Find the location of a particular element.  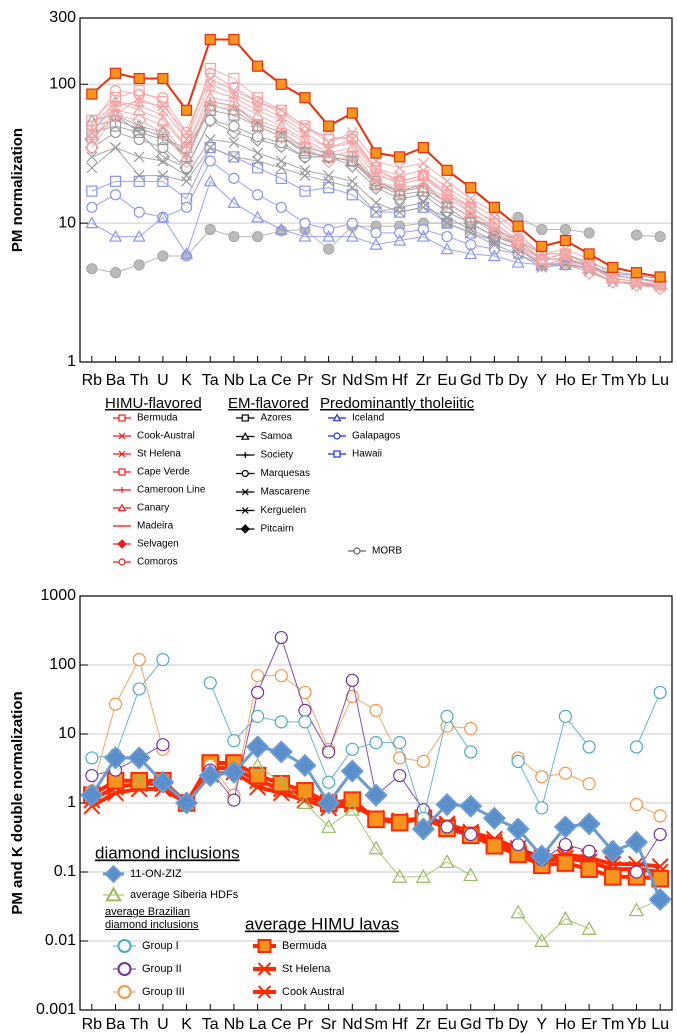

x-tick-label: Gd is located at coordinates (470, 1024).